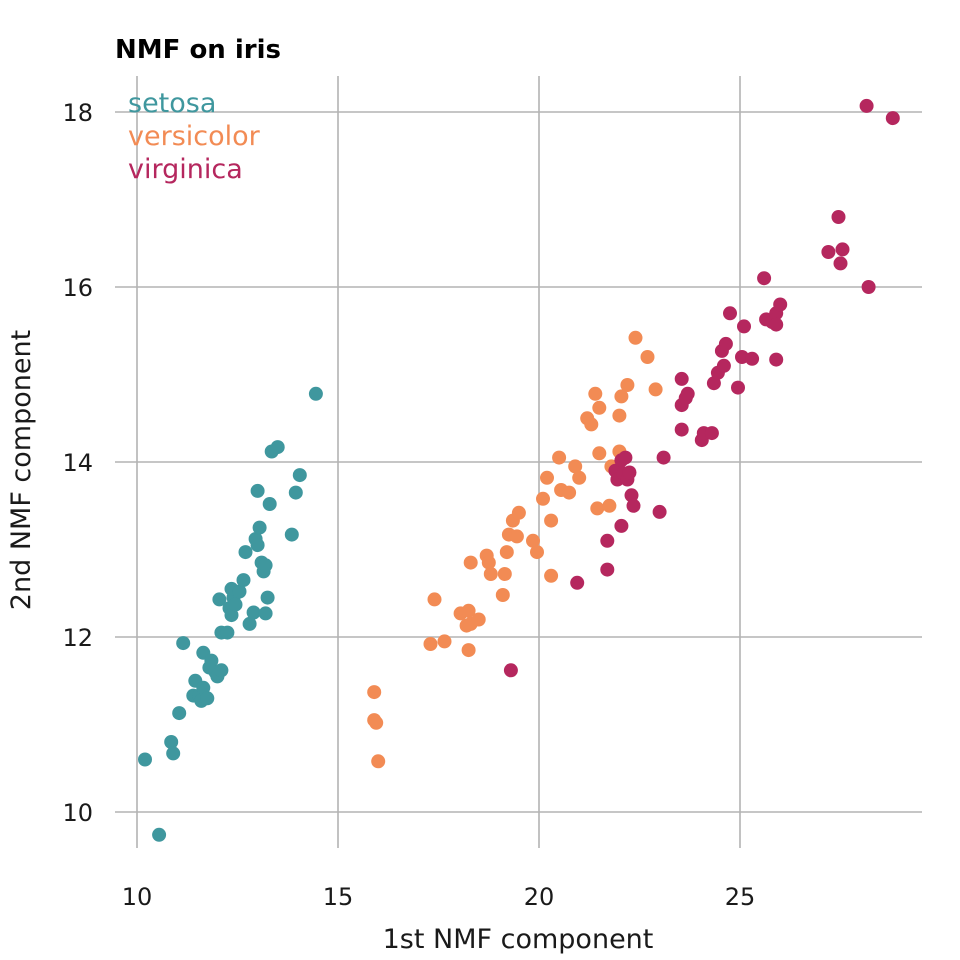 Image resolution: width=960 pixels, height=960 pixels. Describe the element at coordinates (518, 939) in the screenshot. I see `x-axis-label: 1st NMF component` at that location.